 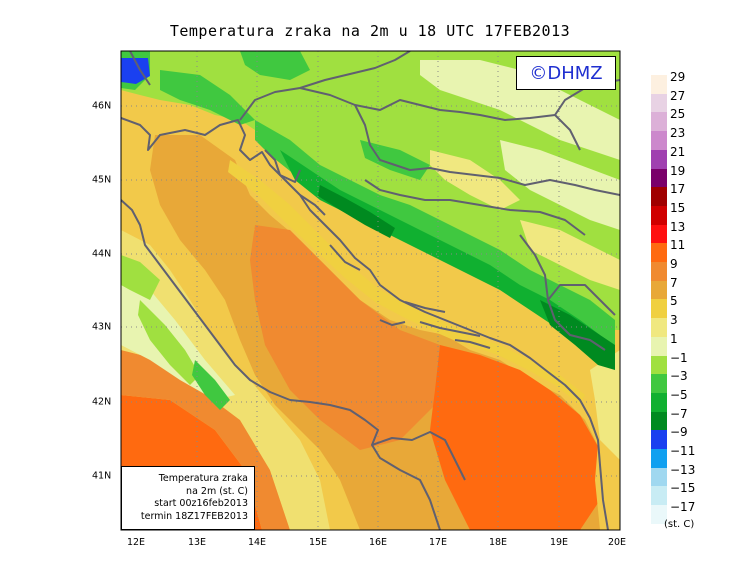 What do you see at coordinates (679, 432) in the screenshot?
I see `legend-label: −9` at bounding box center [679, 432].